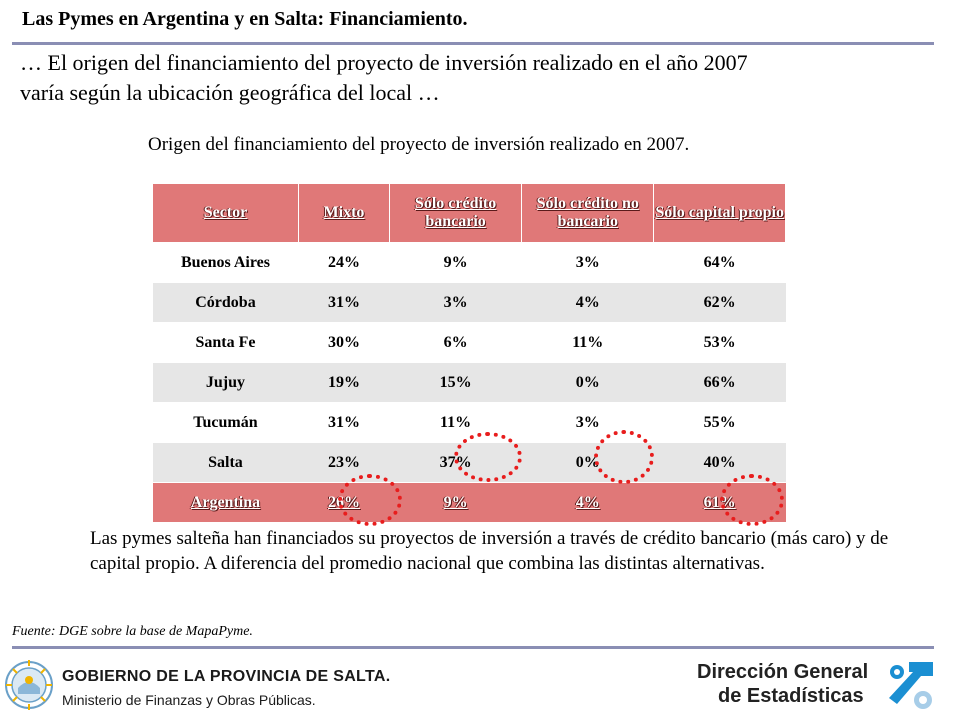 The image size is (960, 720). What do you see at coordinates (344, 213) in the screenshot?
I see `header-mixto: Mixto` at bounding box center [344, 213].